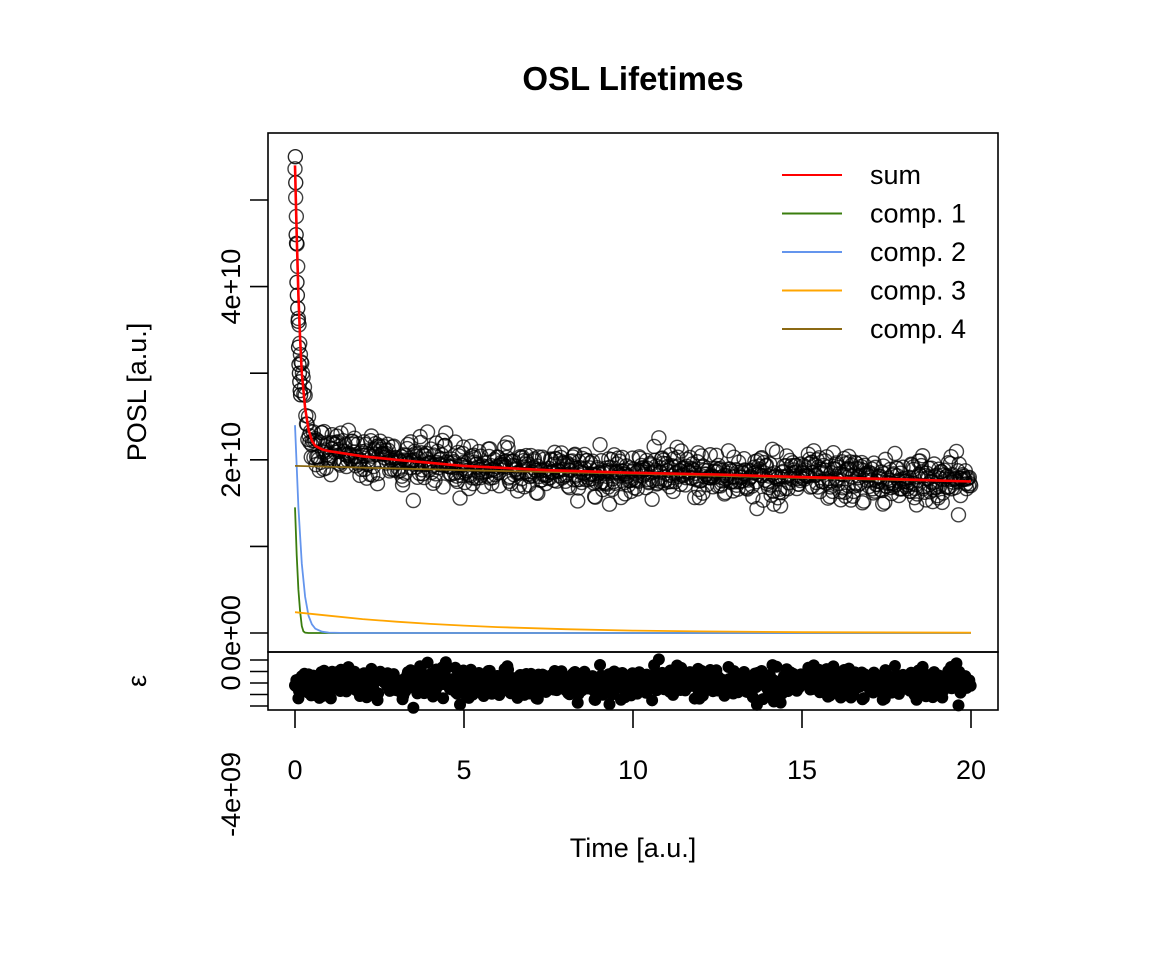  I want to click on legend-label: comp. 1, so click(918, 214).